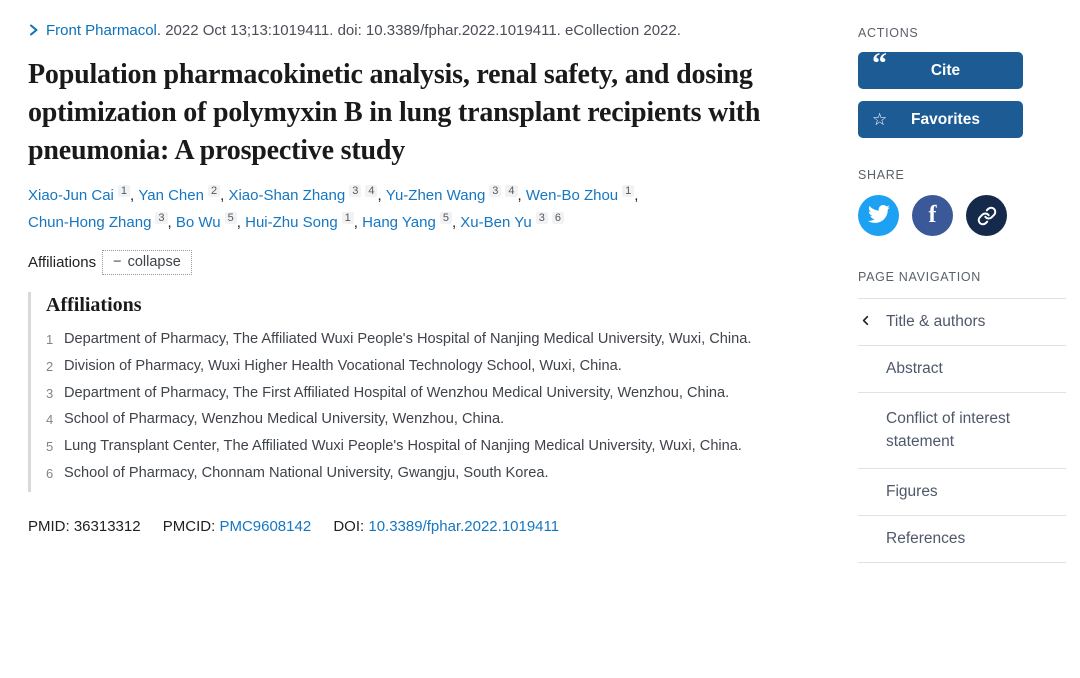 The image size is (1080, 678). I want to click on actions-heading: ACTIONS, so click(888, 33).